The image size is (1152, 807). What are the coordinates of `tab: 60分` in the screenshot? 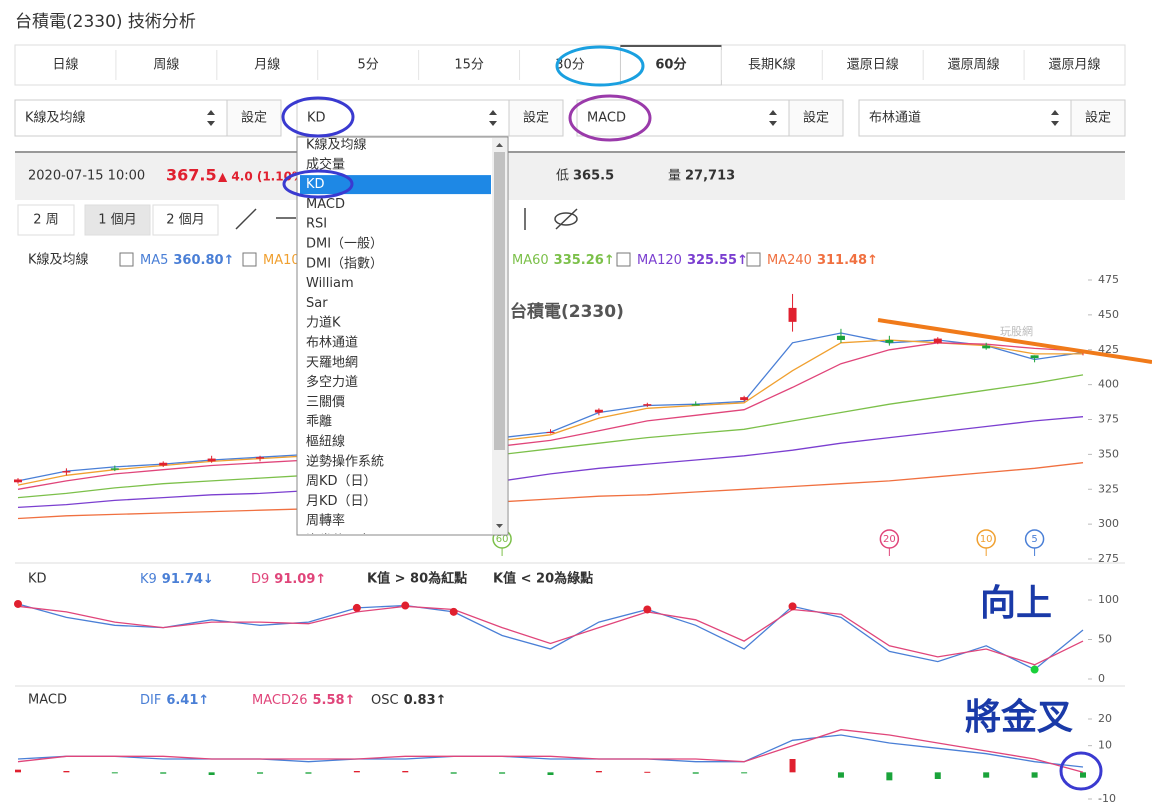 It's located at (670, 65).